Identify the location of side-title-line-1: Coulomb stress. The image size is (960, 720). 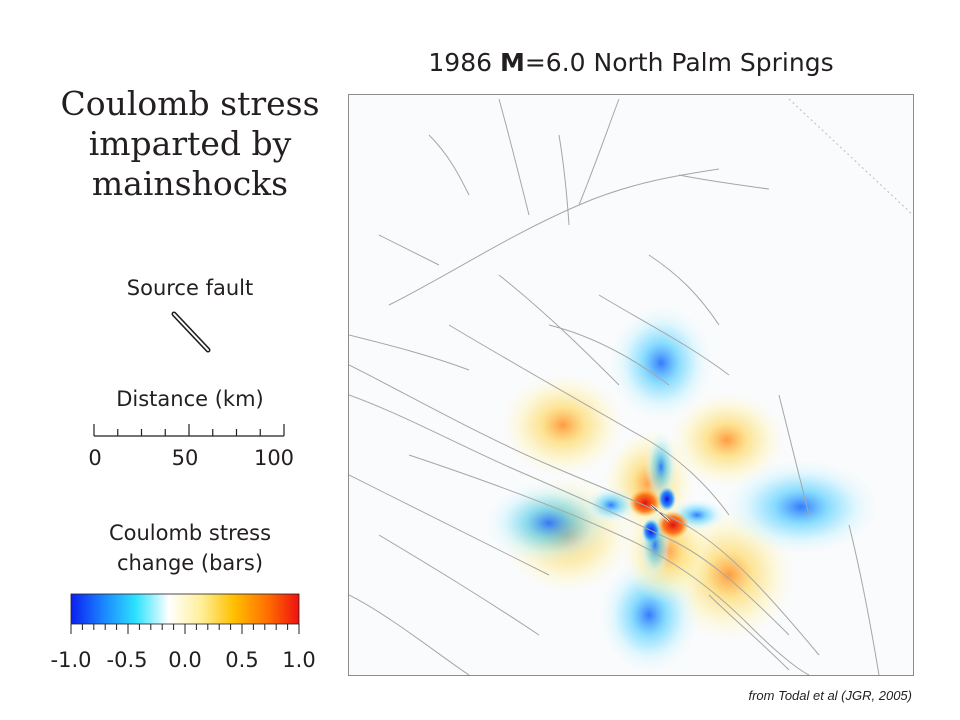
(190, 103).